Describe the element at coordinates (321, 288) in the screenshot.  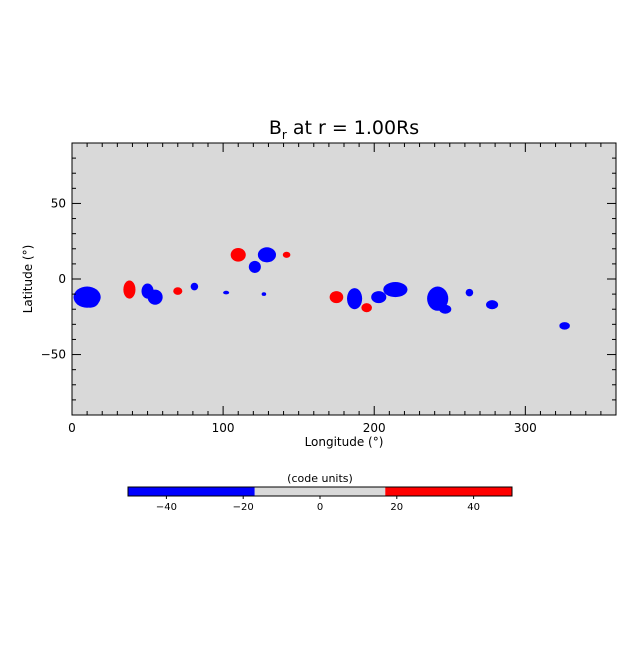
I see `magnetic-regions` at that location.